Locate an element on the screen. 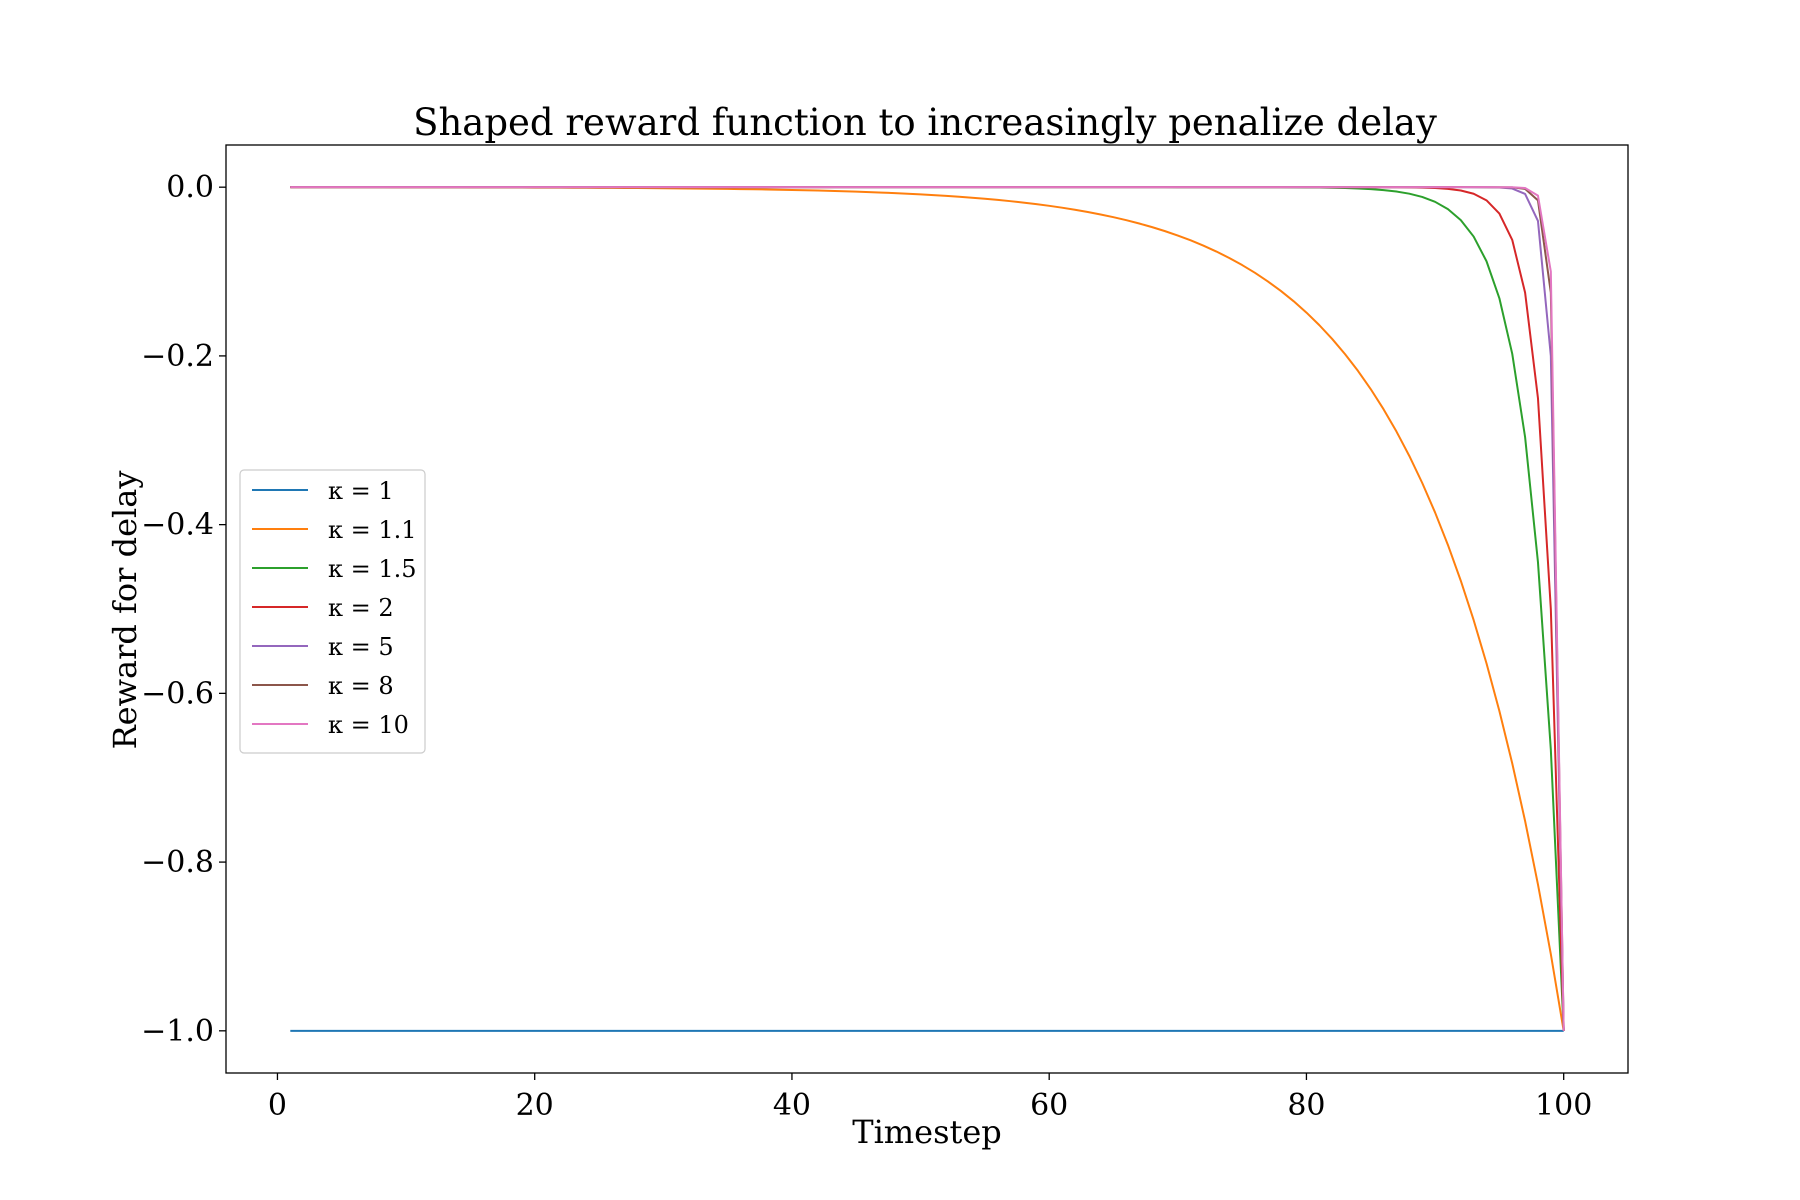 This screenshot has width=1800, height=1200. legend-entry-label: κ = 1.5 is located at coordinates (372, 569).